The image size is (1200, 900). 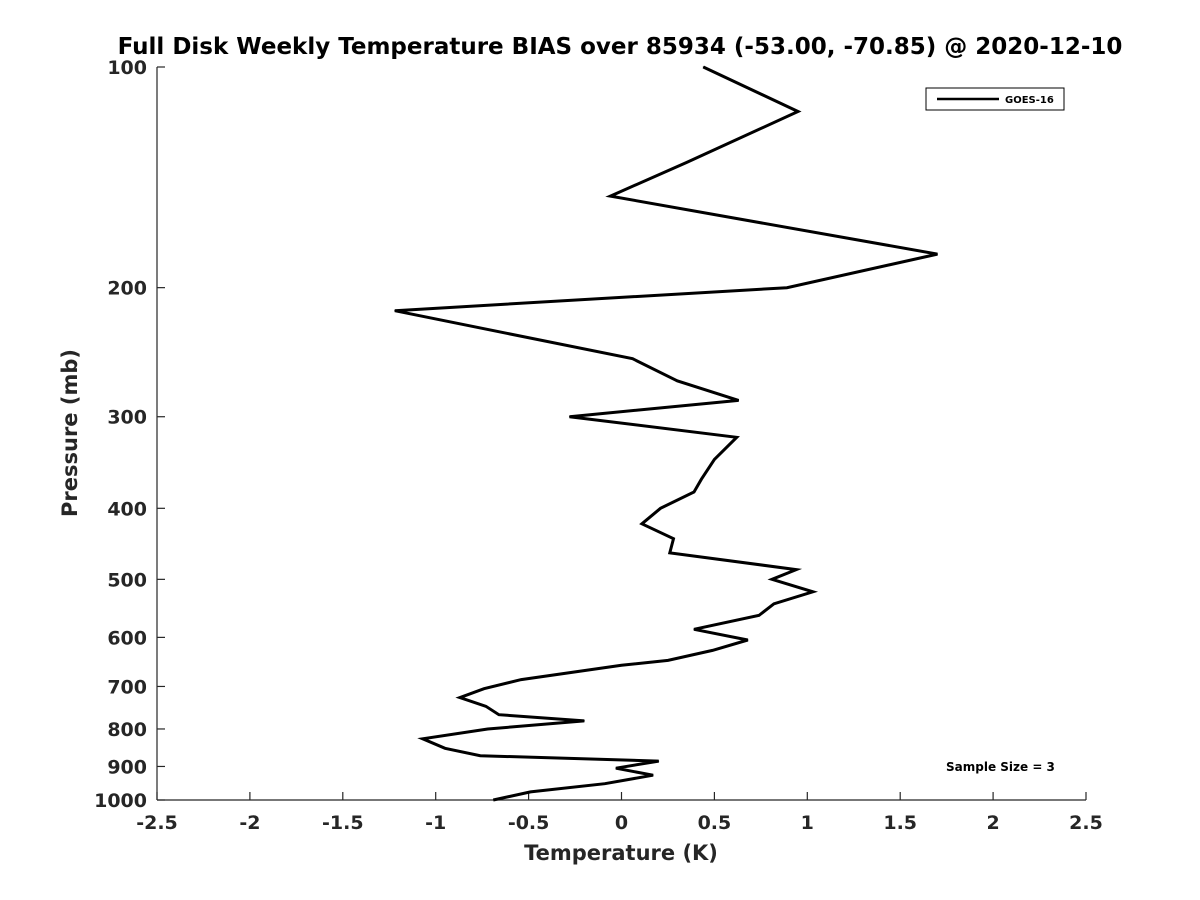 I want to click on x-tick-label: 1.5, so click(x=900, y=823).